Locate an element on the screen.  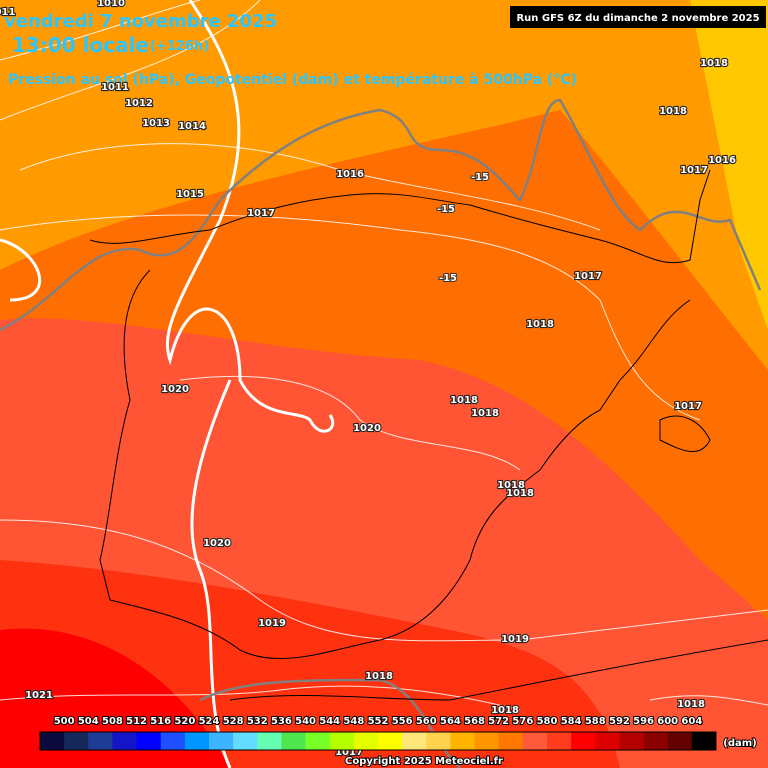
colorbar-tick-label: 564 is located at coordinates (450, 721).